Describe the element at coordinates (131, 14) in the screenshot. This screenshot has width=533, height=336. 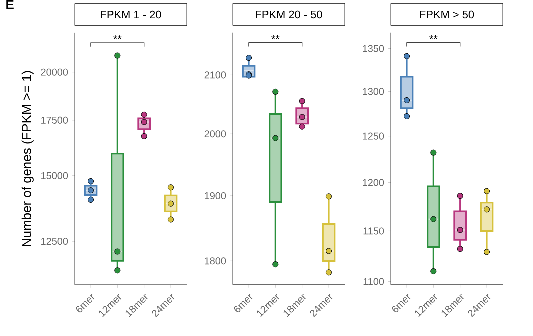
I see `chart-title: FPKM 1 - 20` at that location.